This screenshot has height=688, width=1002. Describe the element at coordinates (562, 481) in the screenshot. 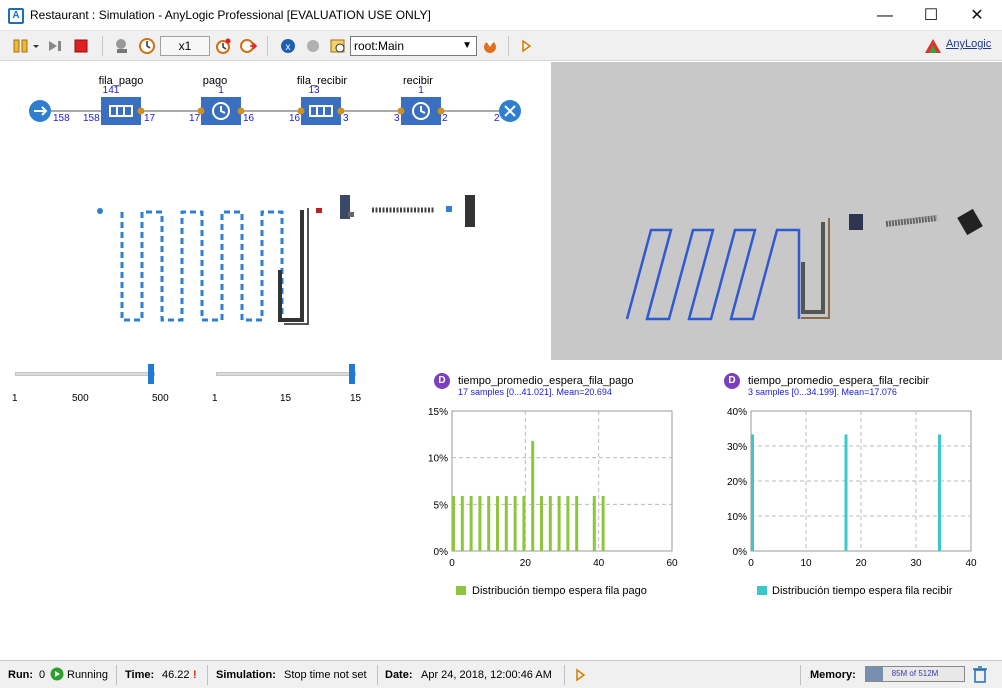

I see `plot-area` at that location.